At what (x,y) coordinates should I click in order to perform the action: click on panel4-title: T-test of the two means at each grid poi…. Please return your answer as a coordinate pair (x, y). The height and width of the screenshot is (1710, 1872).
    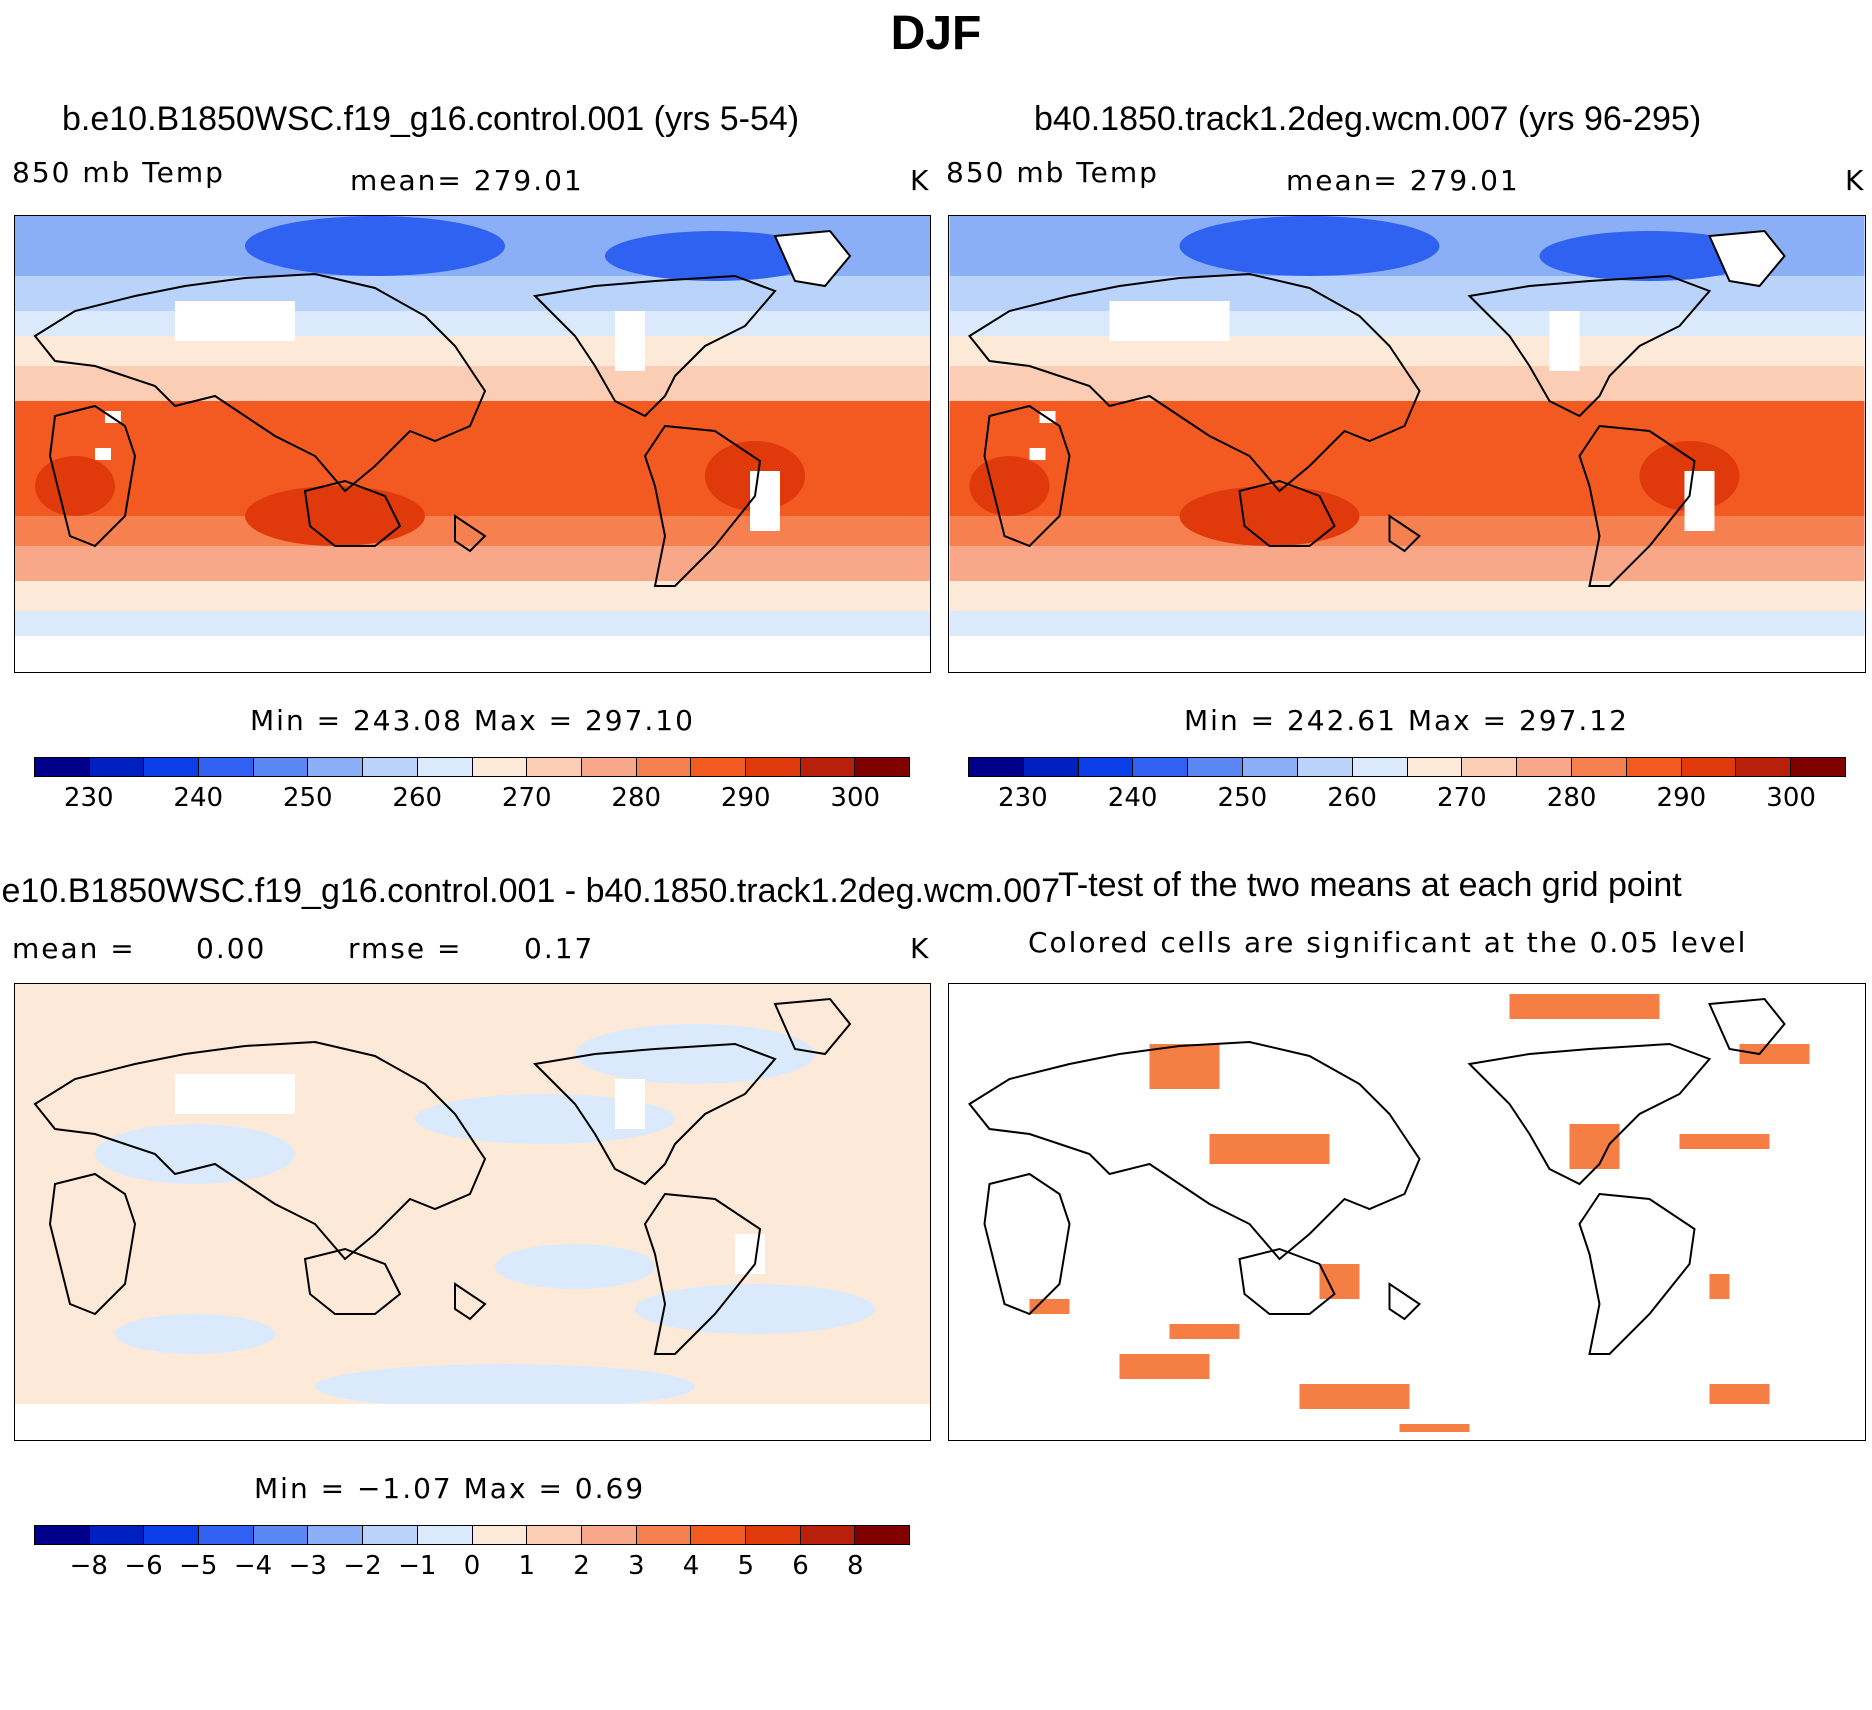
    Looking at the image, I should click on (1370, 885).